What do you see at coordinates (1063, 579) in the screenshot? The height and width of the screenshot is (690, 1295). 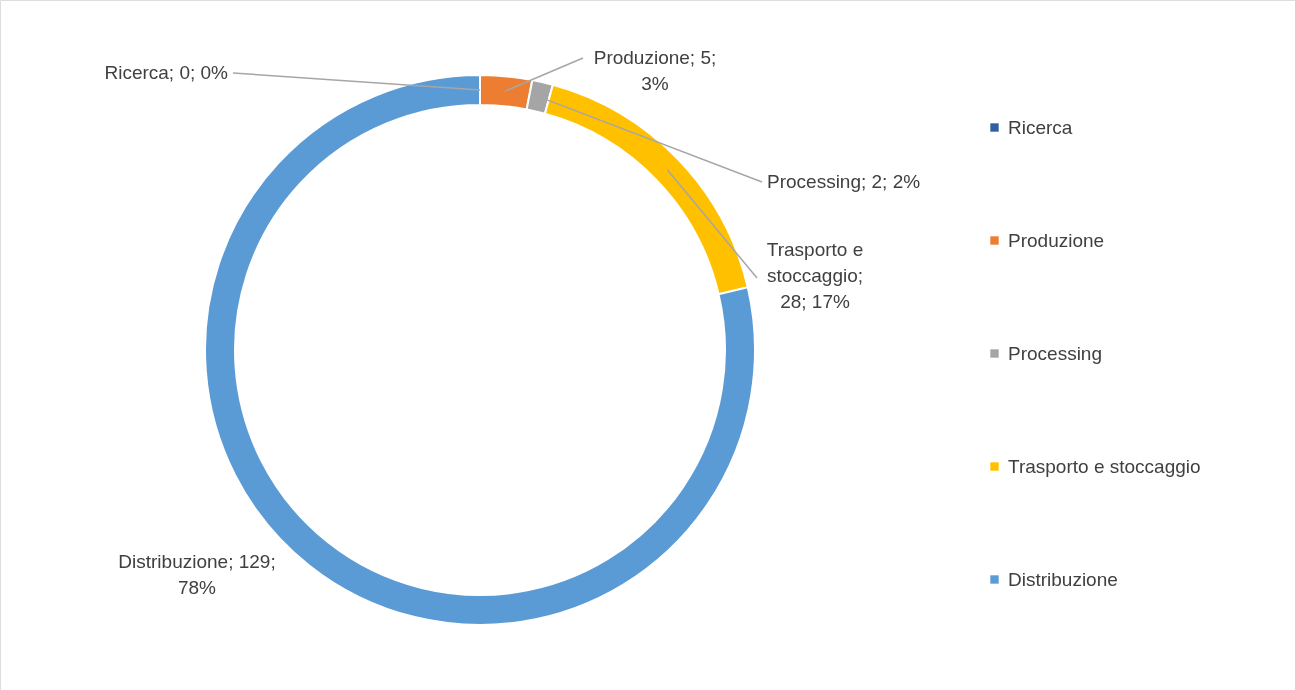 I see `legend-label: Distribuzione` at bounding box center [1063, 579].